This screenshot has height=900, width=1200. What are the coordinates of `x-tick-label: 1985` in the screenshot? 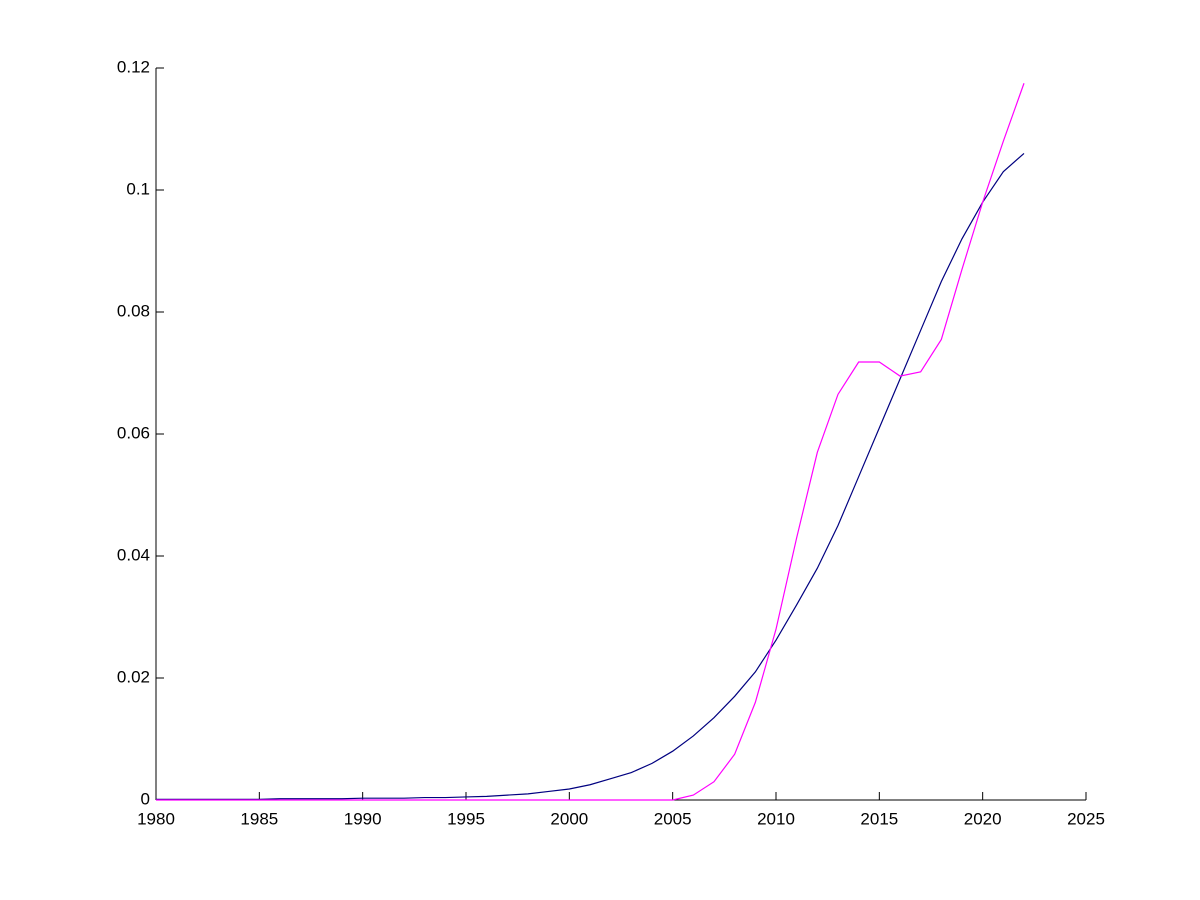 It's located at (259, 818).